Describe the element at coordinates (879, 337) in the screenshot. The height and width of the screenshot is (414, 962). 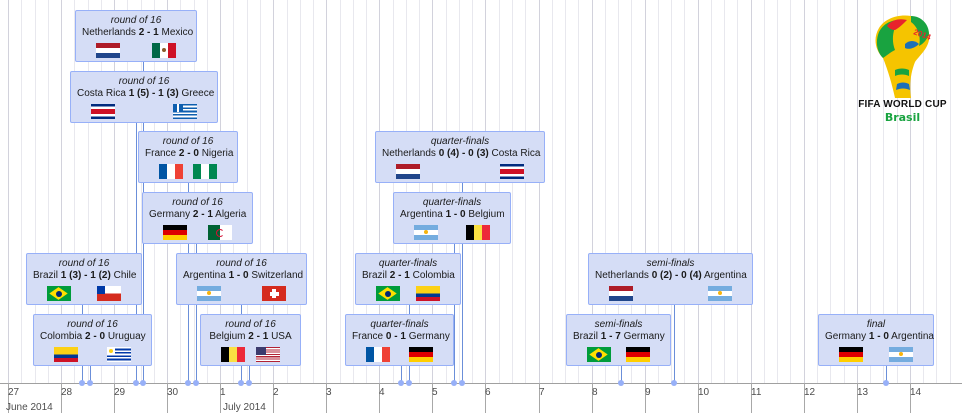
I see `match-result: Germany 1 - 0 Argentina` at that location.